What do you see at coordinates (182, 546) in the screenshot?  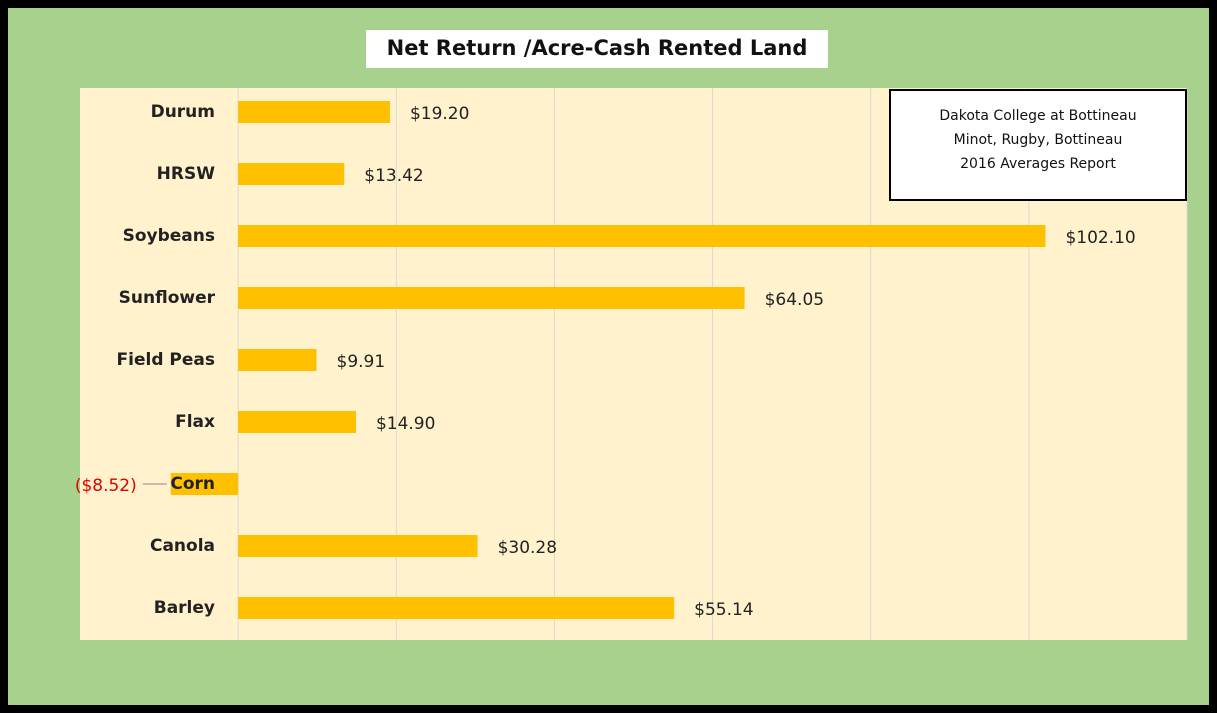 I see `y-tick-label: Canola` at bounding box center [182, 546].